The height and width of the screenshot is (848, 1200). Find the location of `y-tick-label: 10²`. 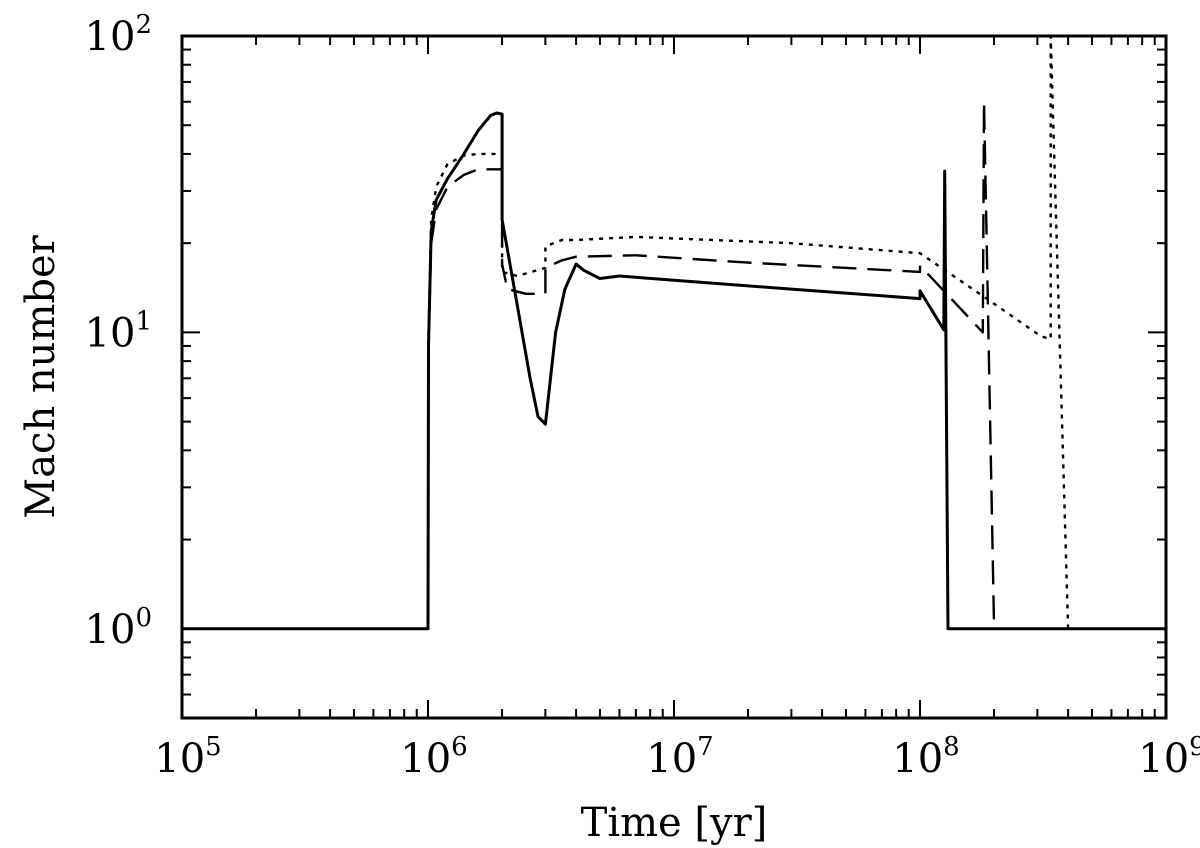

y-tick-label: 10² is located at coordinates (118, 35).